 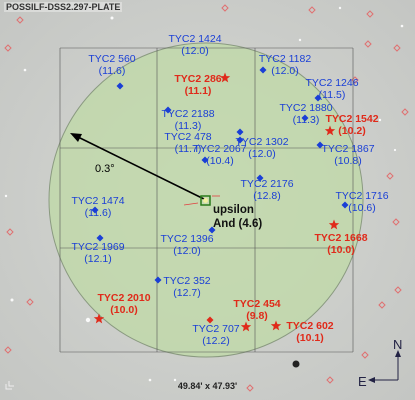 I want to click on star-magnitude: (10.2), so click(x=352, y=131).